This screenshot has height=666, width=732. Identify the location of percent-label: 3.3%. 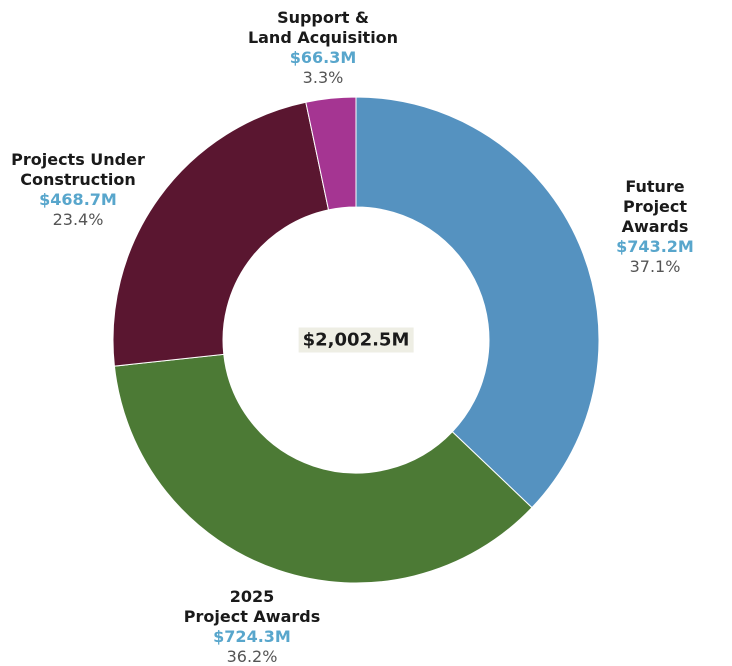
(323, 77).